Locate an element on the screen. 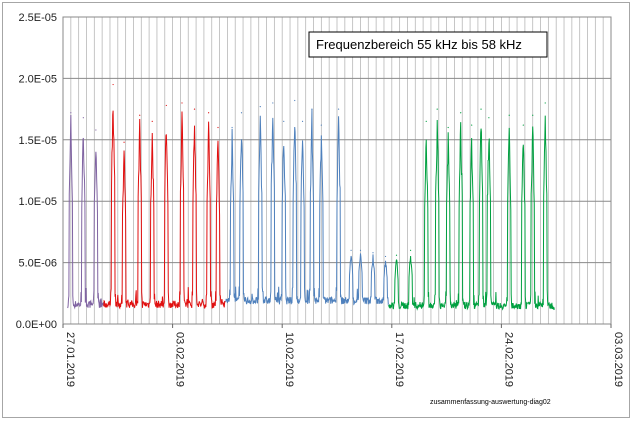  y-tick-label: 2.0E-05 is located at coordinates (37, 79).